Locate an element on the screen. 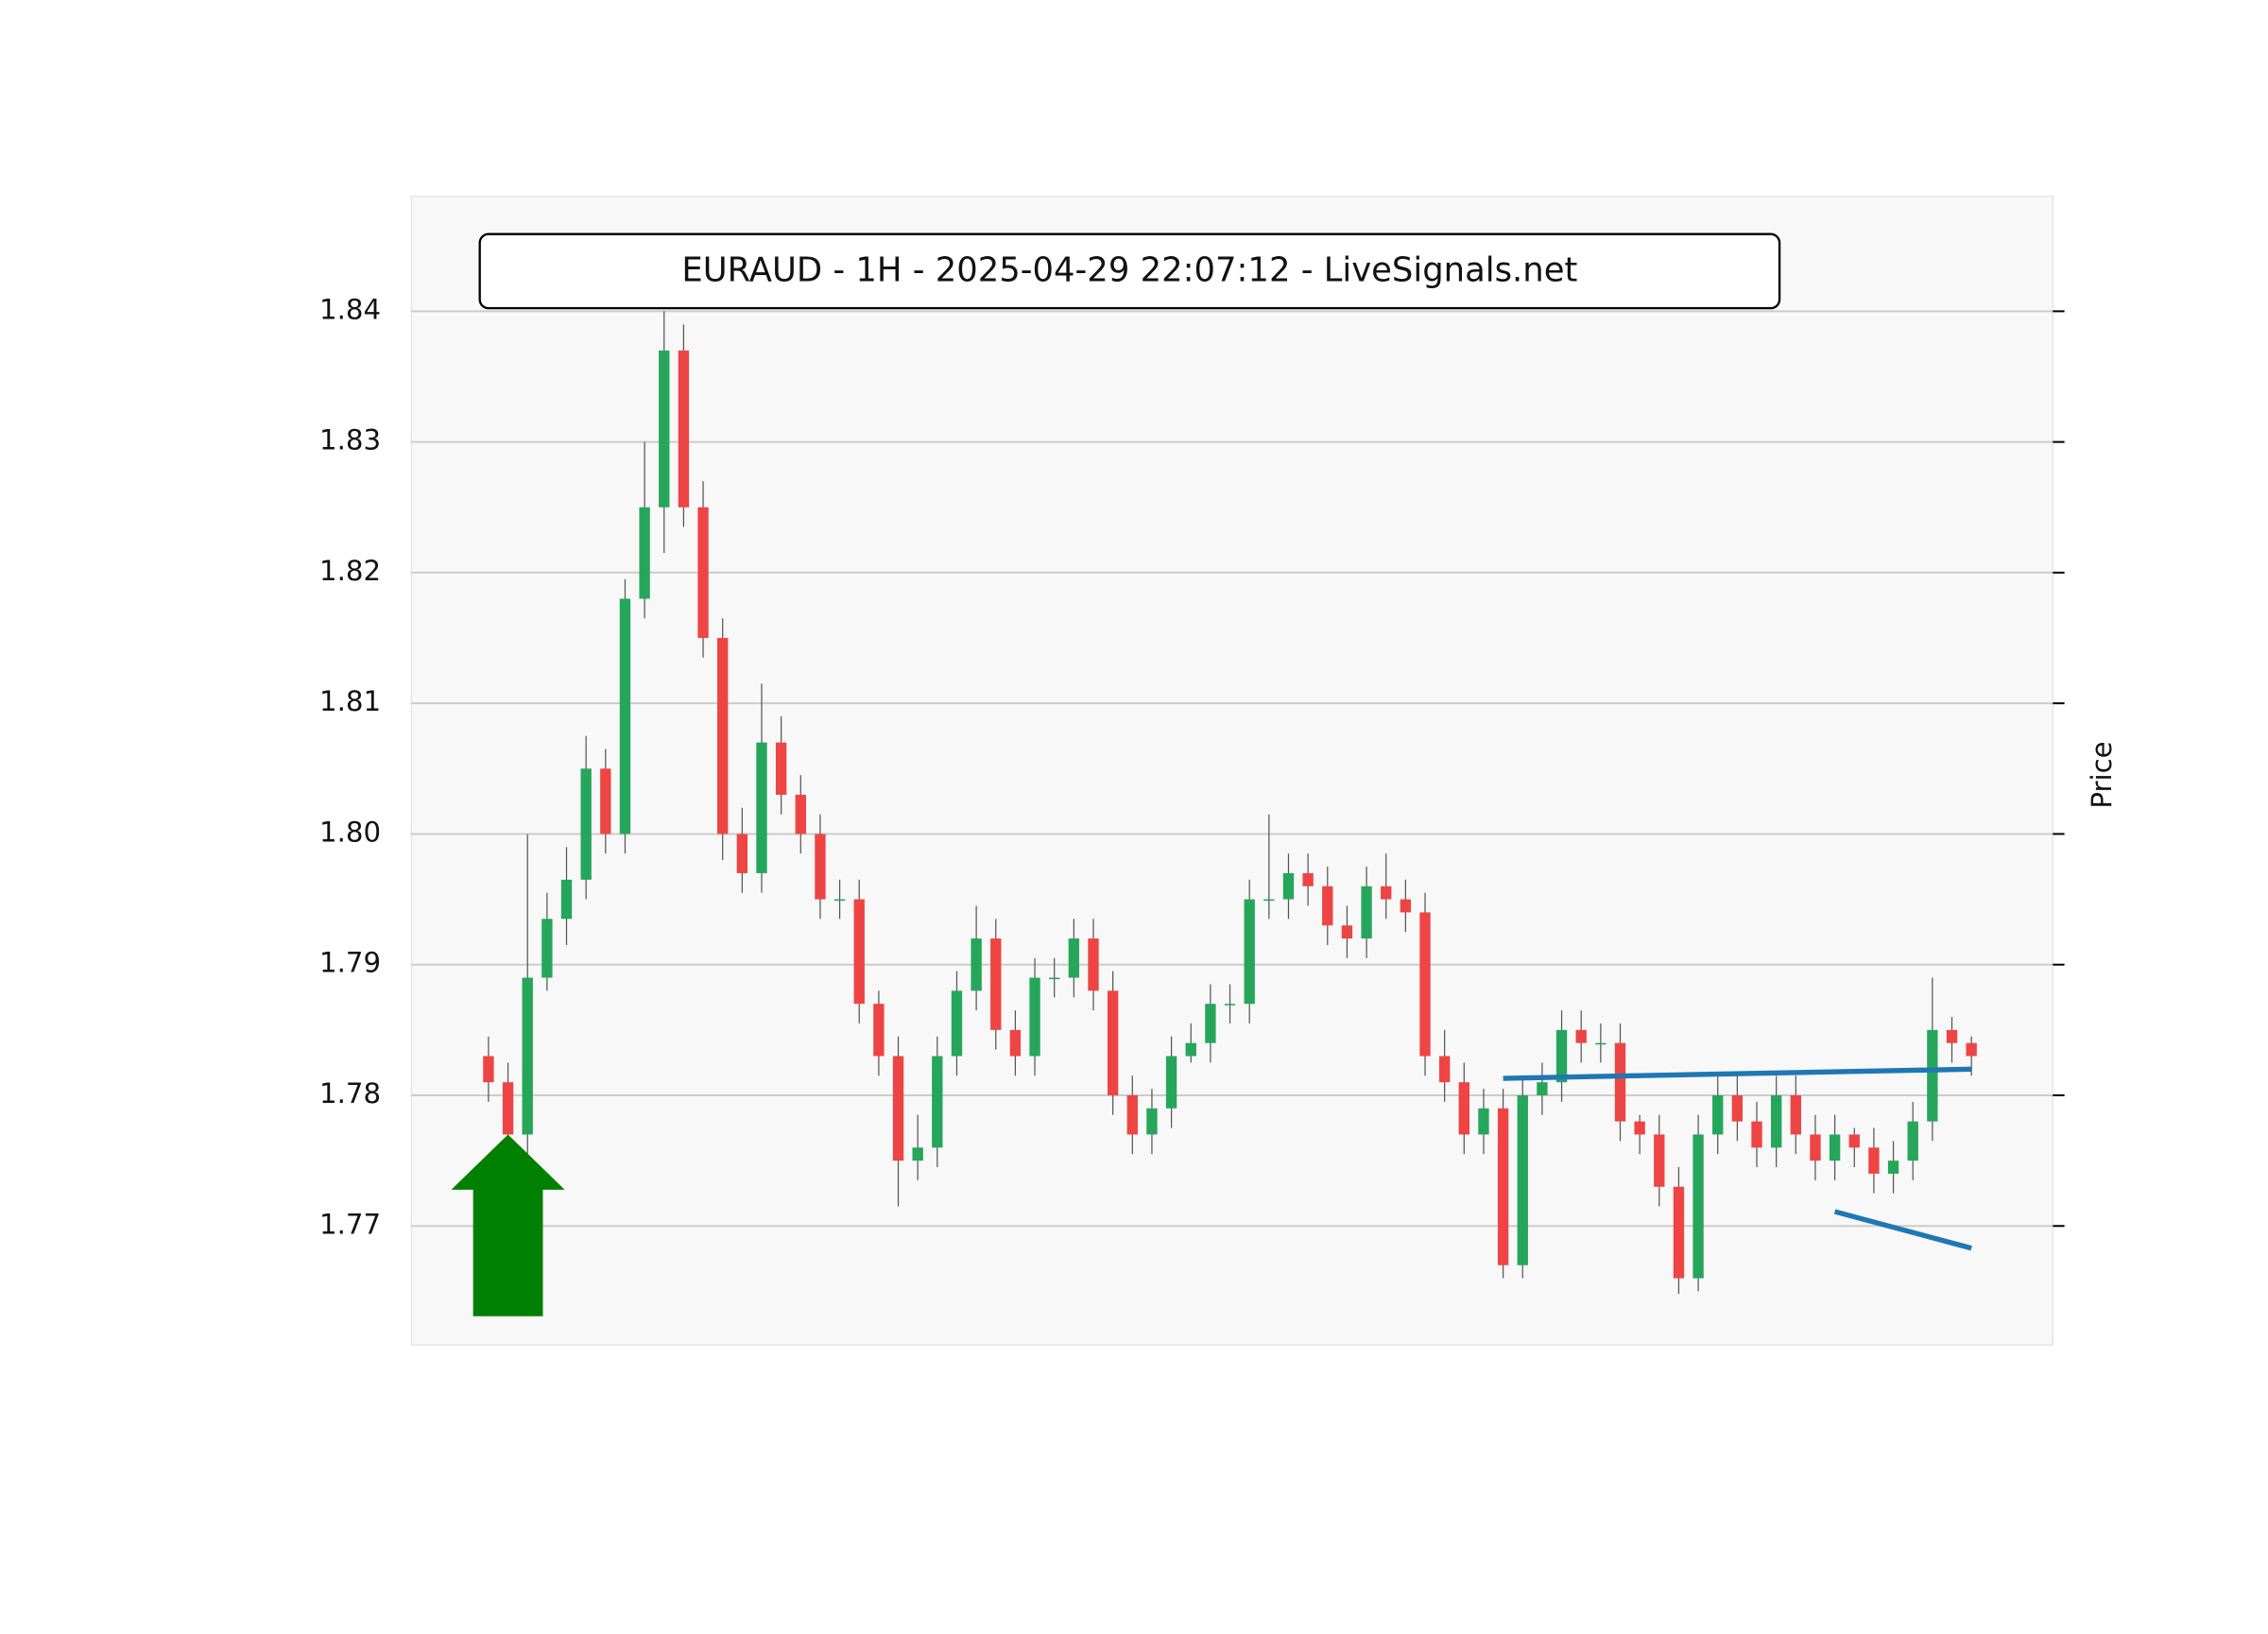 This screenshot has height=1634, width=2268. y-tick-label: 1.83 is located at coordinates (350, 440).